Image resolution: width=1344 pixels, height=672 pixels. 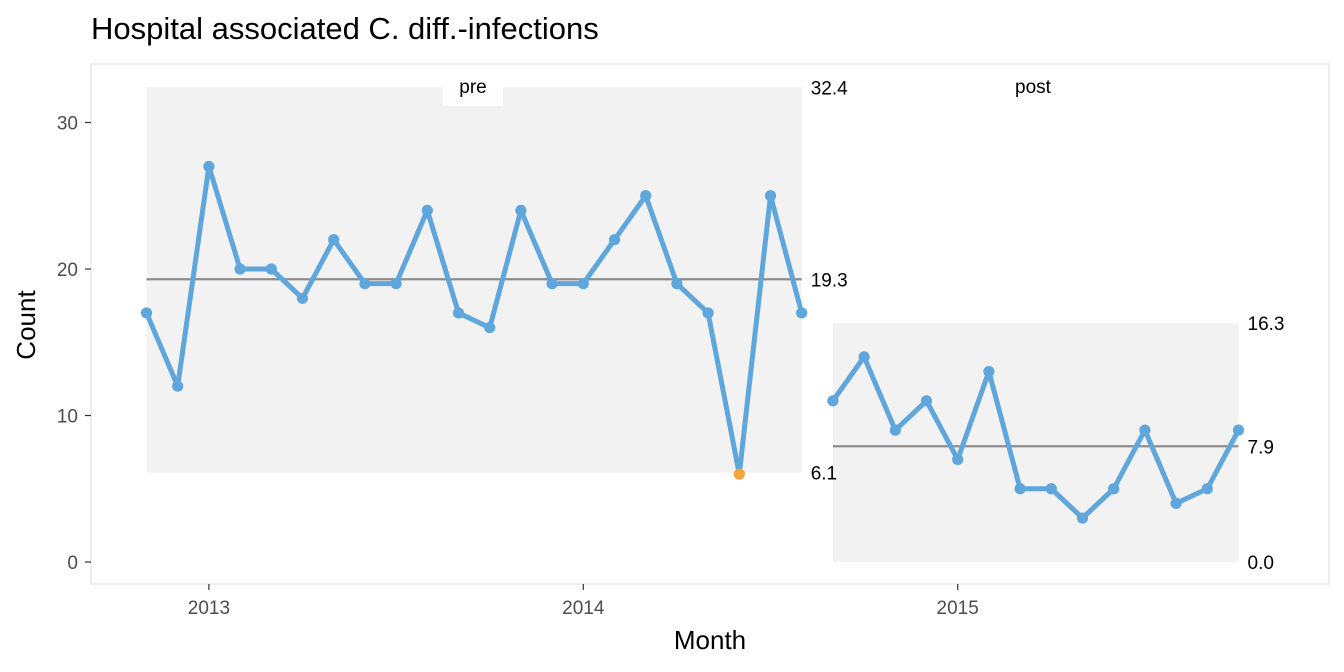 What do you see at coordinates (74, 344) in the screenshot?
I see `y-axis: 0 10 20 30` at bounding box center [74, 344].